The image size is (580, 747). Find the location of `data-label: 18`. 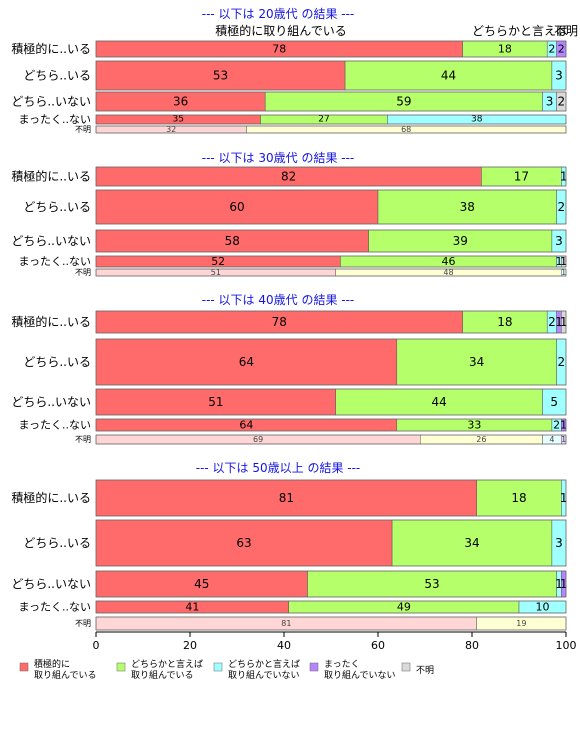

data-label: 18 is located at coordinates (505, 49).